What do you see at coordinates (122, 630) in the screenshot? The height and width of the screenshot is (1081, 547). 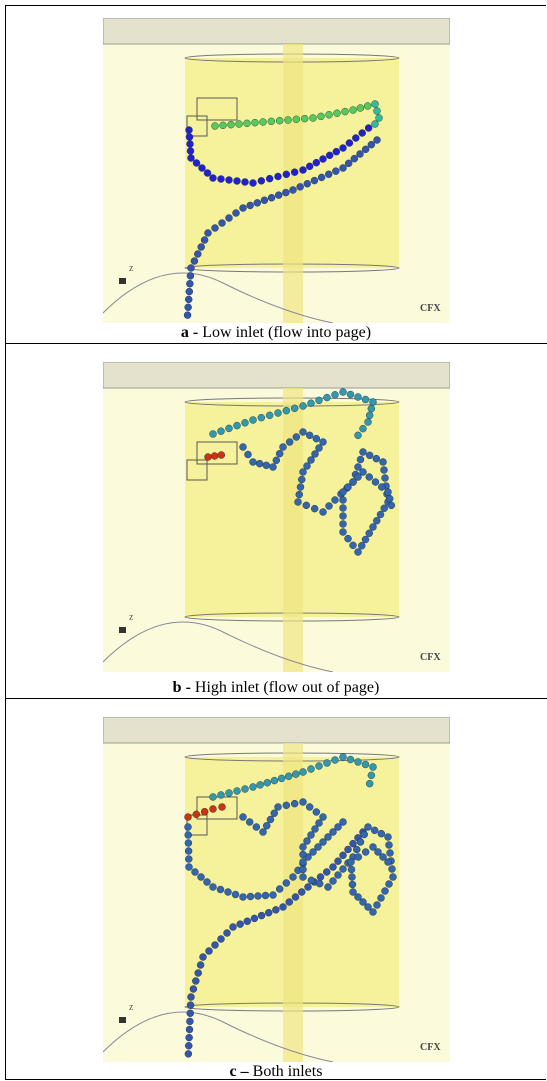 I see `axis-icon` at bounding box center [122, 630].